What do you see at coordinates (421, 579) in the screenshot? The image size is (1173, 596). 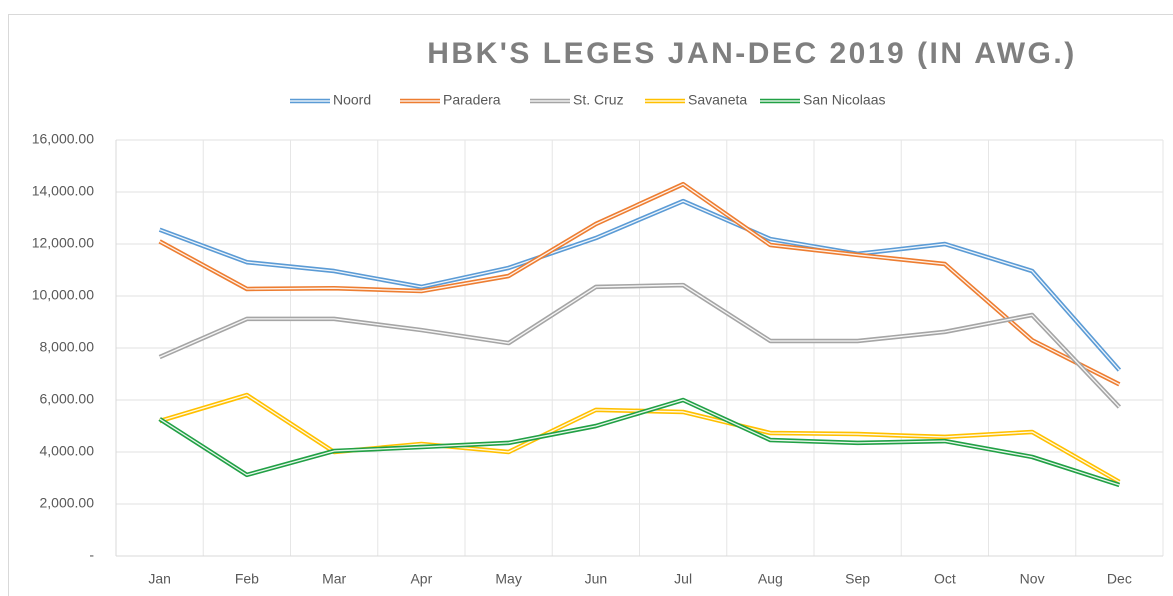 I see `x-tick-label: Apr` at bounding box center [421, 579].